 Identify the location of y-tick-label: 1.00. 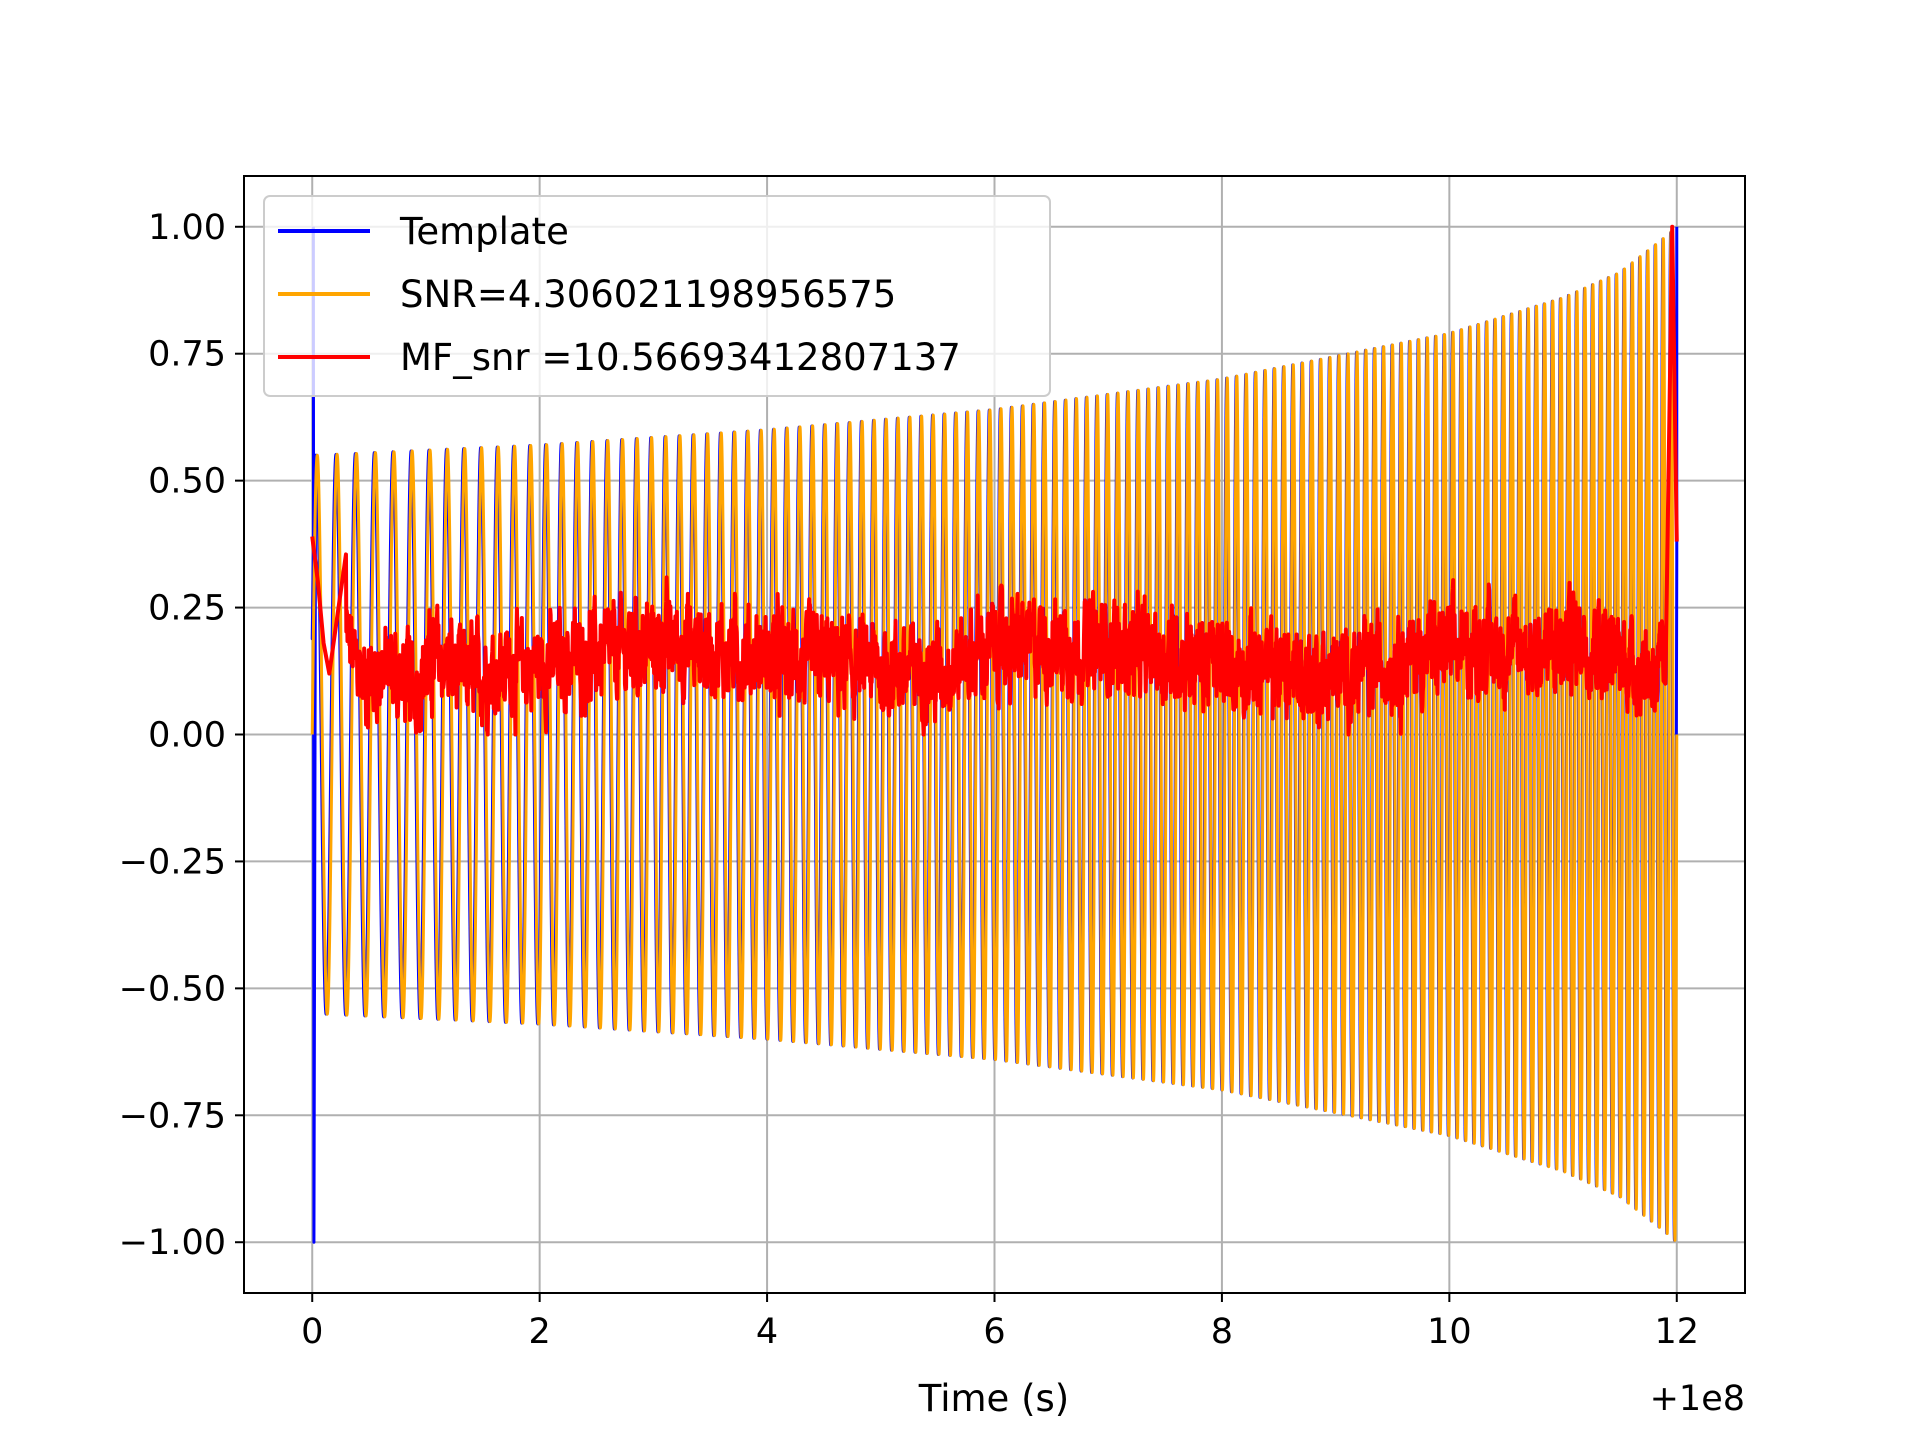
(187, 228).